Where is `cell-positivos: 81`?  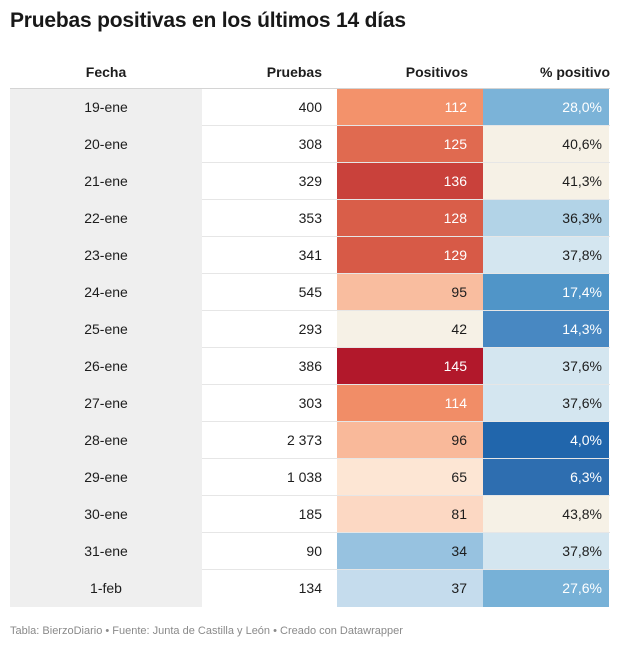
cell-positivos: 81 is located at coordinates (410, 514).